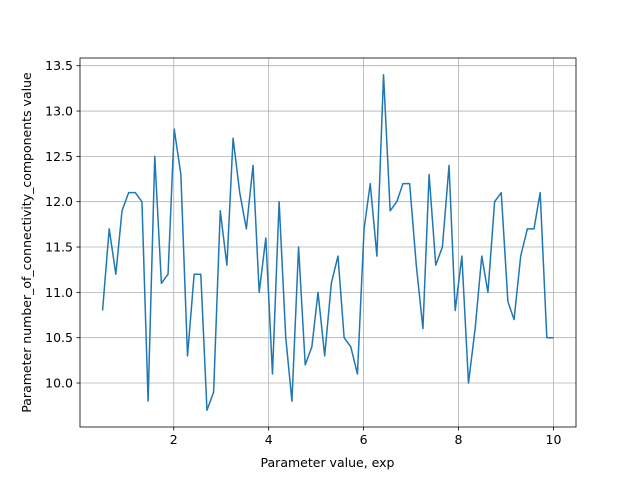 The image size is (640, 480). I want to click on x-tick-label: 10, so click(554, 439).